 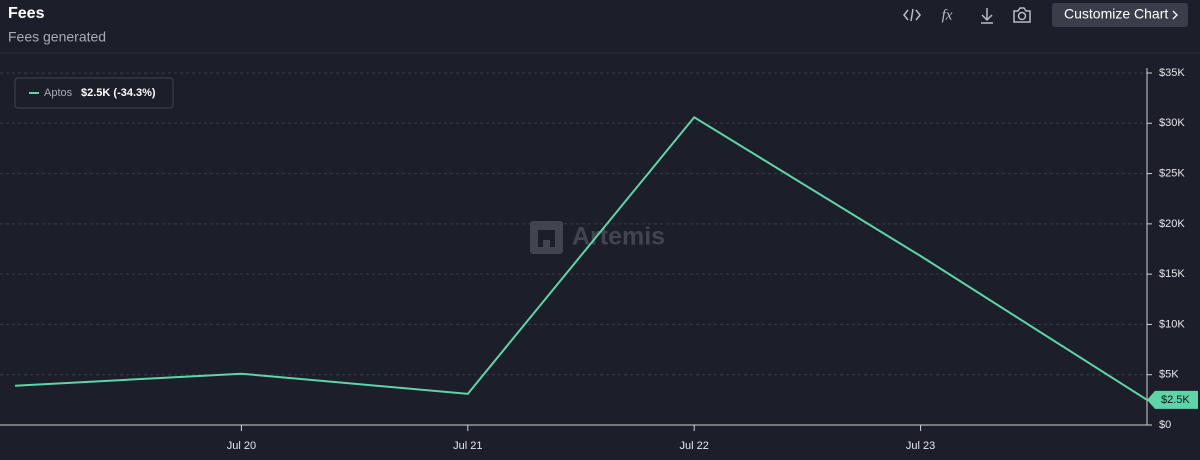 I want to click on y-tick-label: $20K, so click(x=1172, y=224).